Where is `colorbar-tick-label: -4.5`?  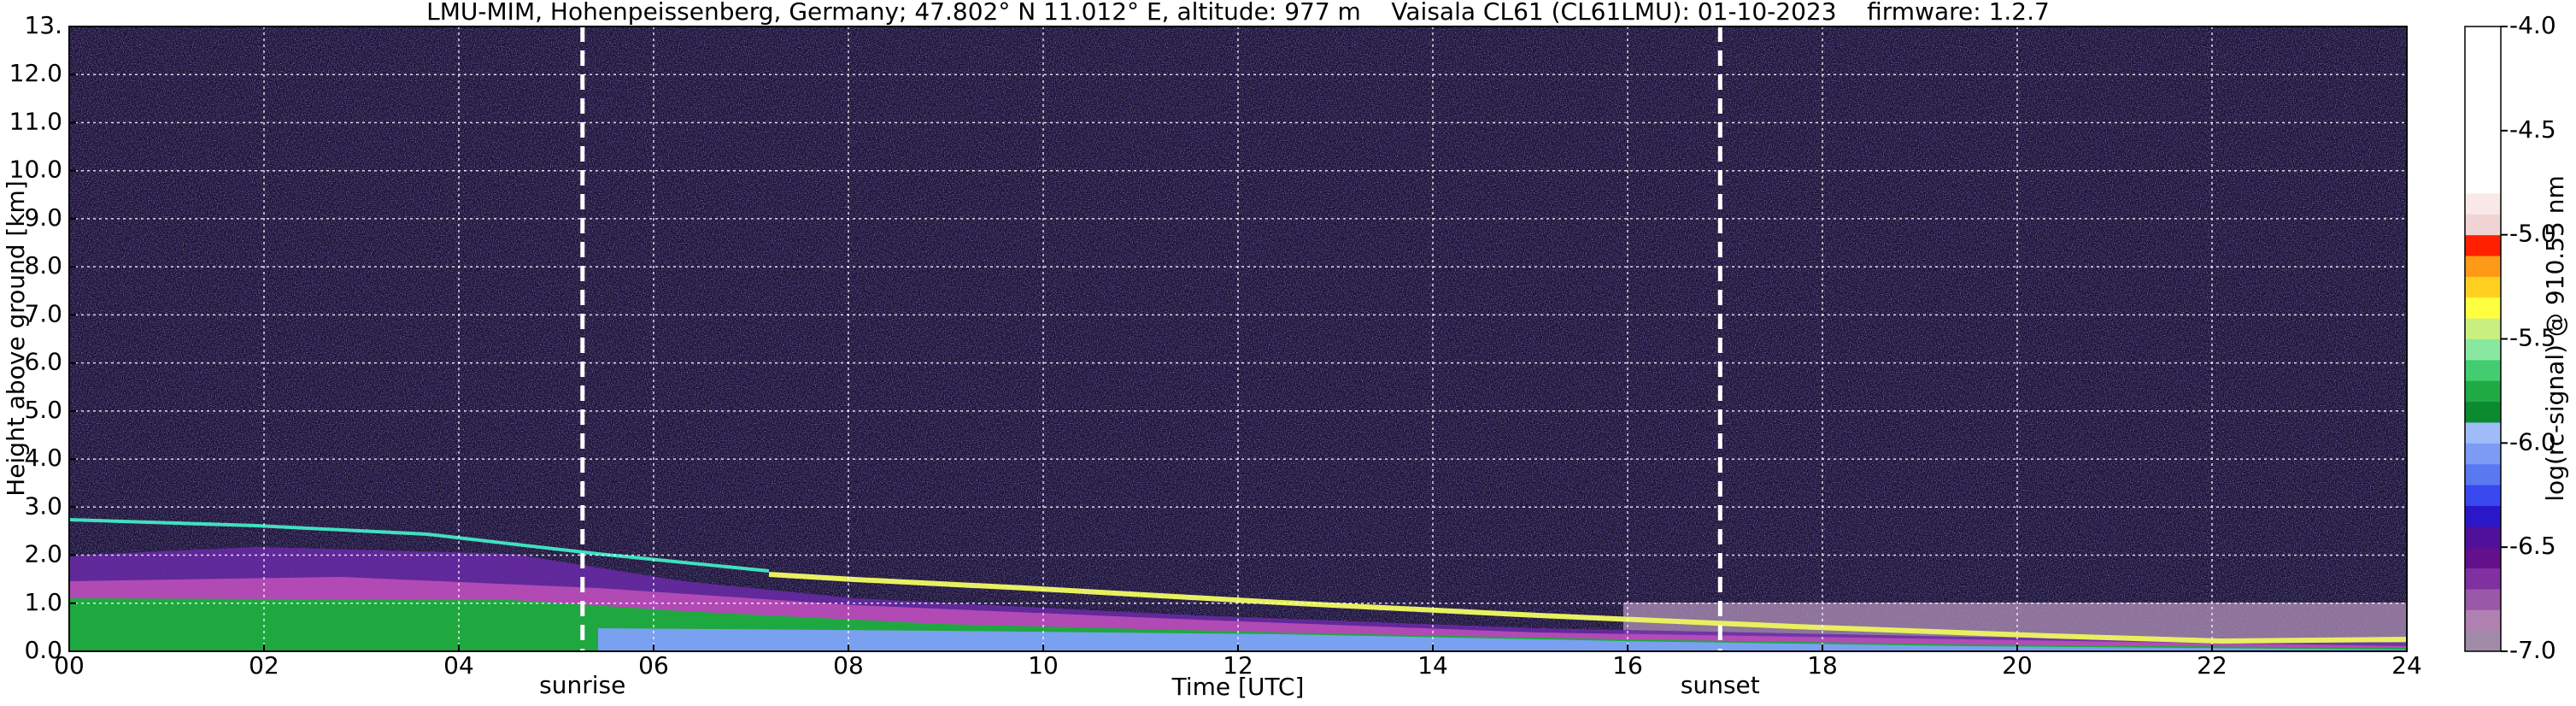
colorbar-tick-label: -4.5 is located at coordinates (2532, 129).